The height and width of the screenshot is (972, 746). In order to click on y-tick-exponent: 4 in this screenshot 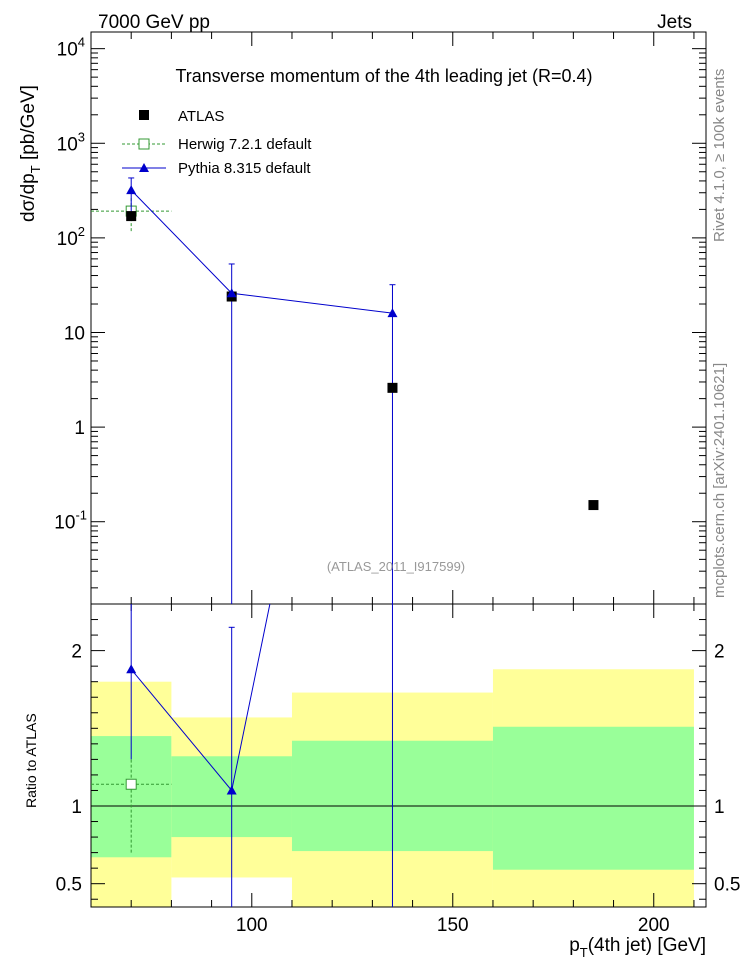, I will do `click(81, 42)`.